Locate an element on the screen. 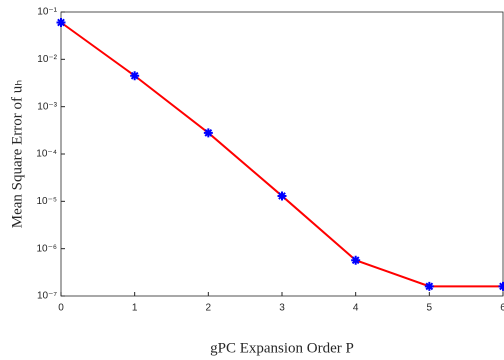 The height and width of the screenshot is (360, 504). y-tick-label: 10⁻¹ is located at coordinates (47, 12).